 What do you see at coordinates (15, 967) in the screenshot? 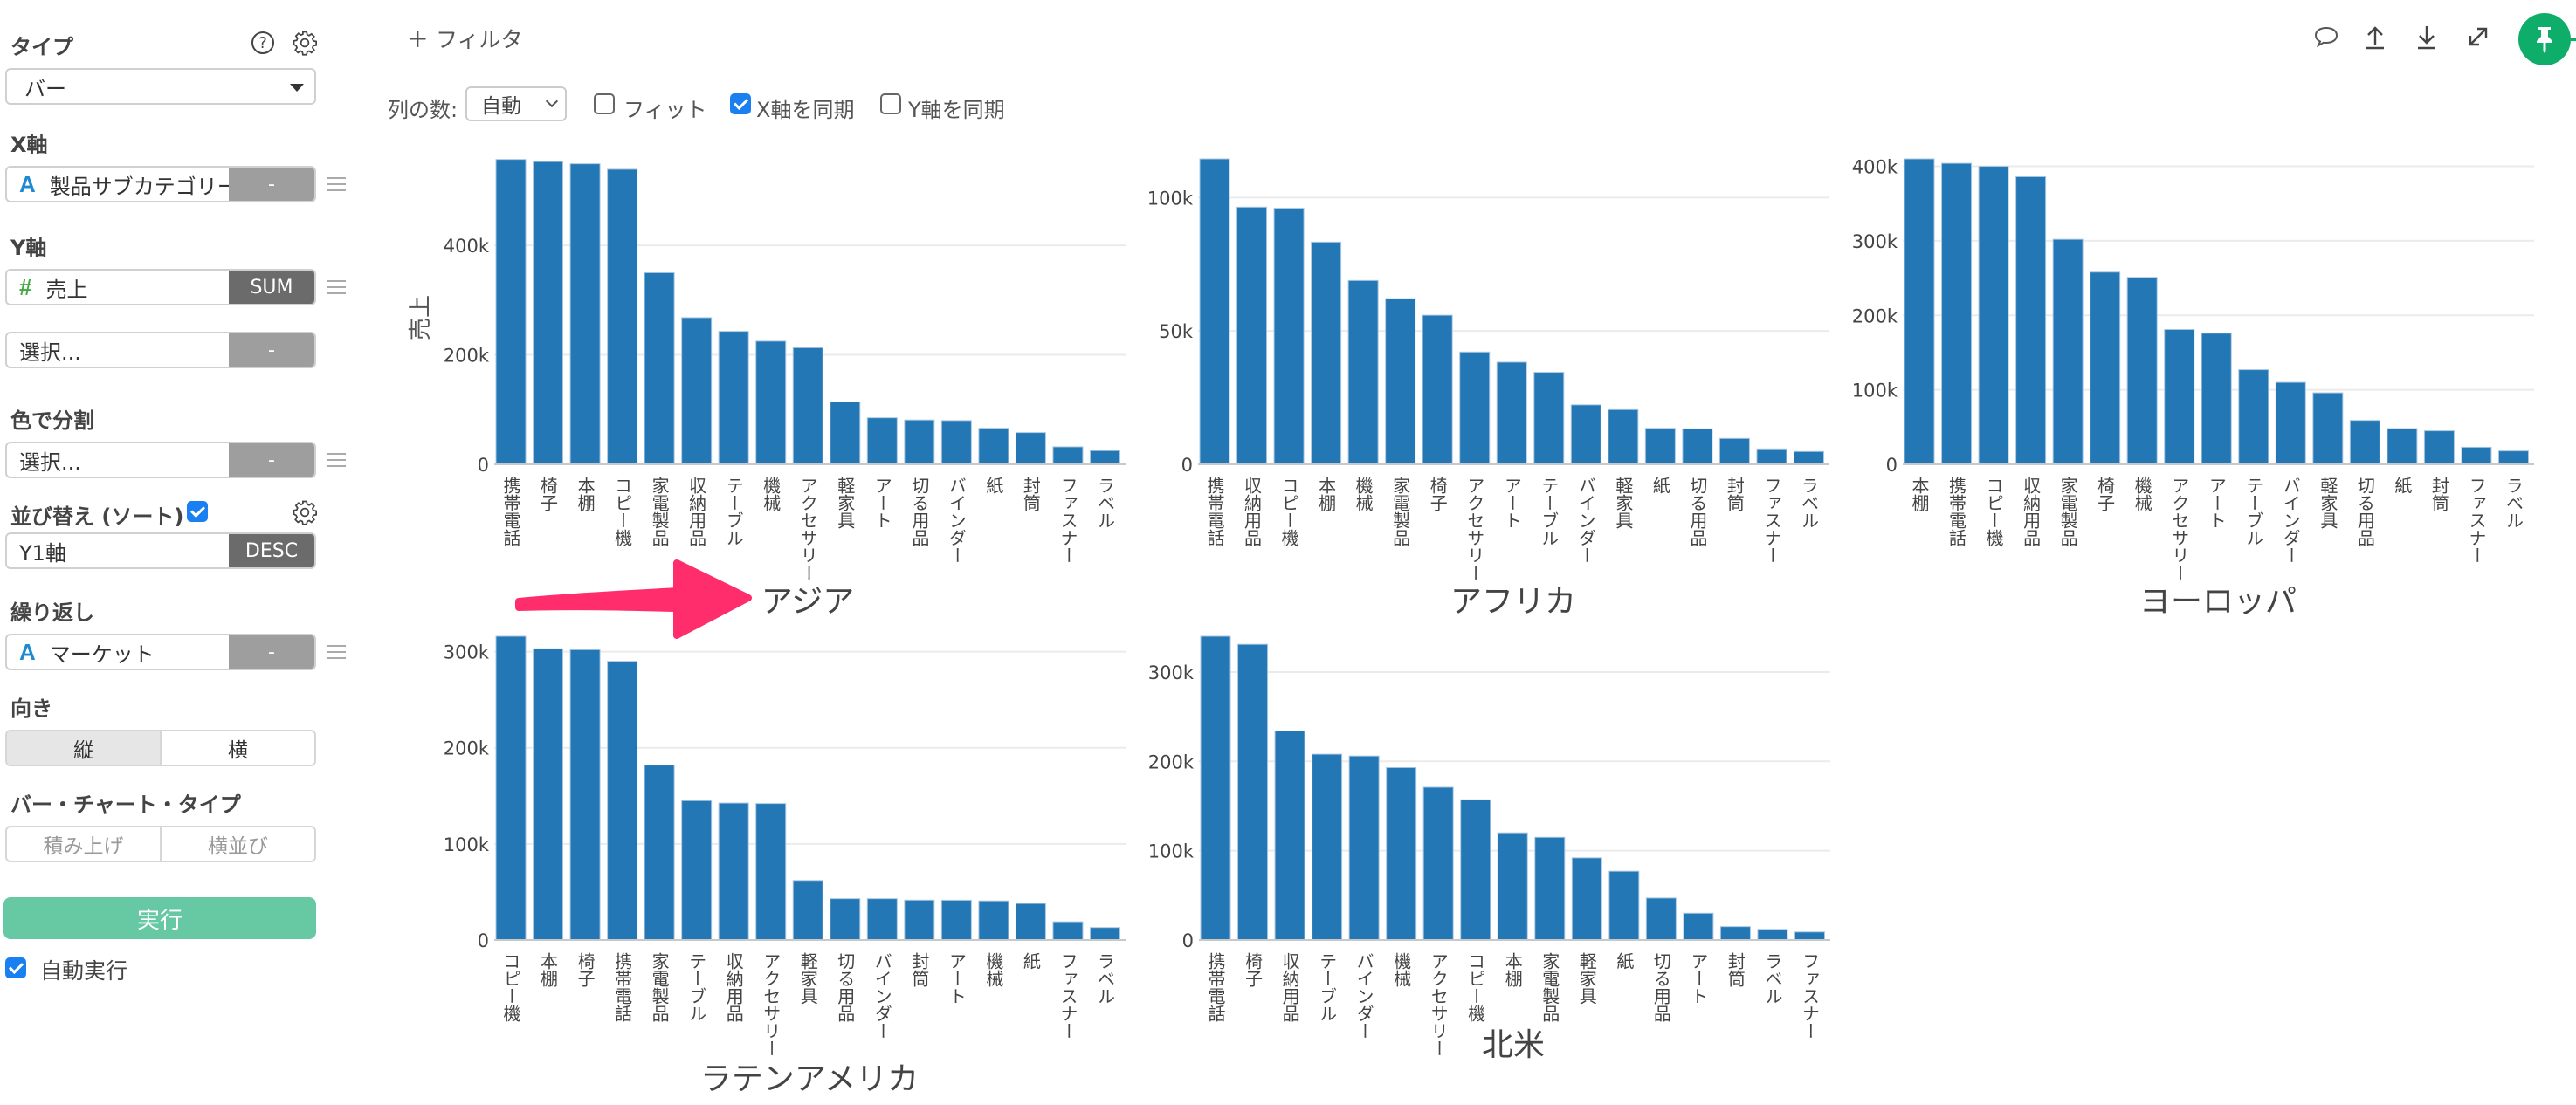
I see `auto-run-checkbox` at bounding box center [15, 967].